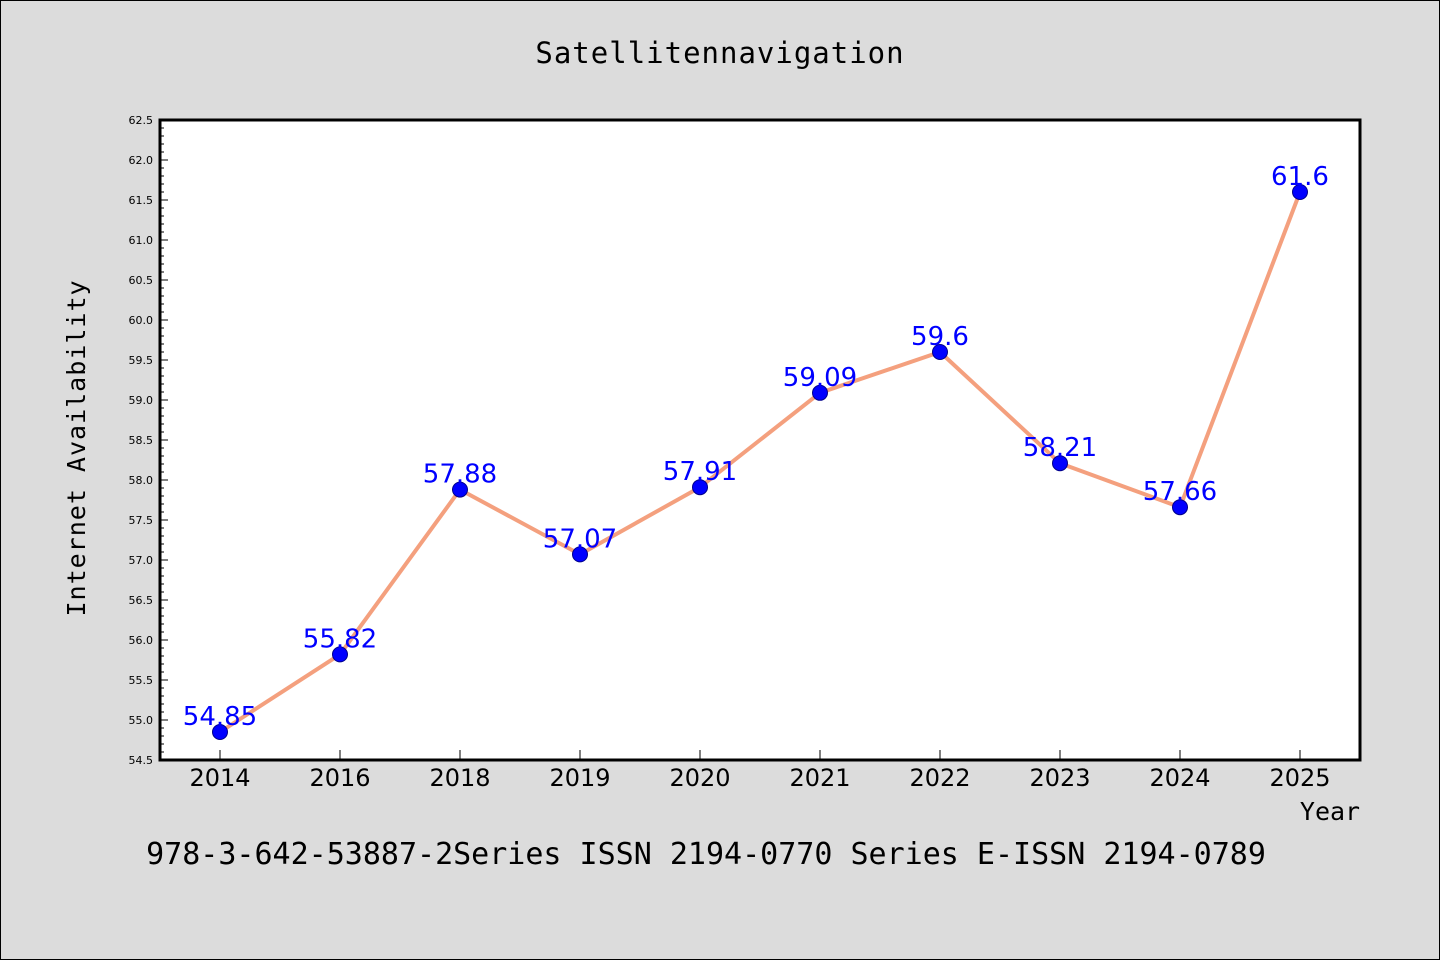  Describe the element at coordinates (339, 778) in the screenshot. I see `x-tick-label: 2016` at that location.